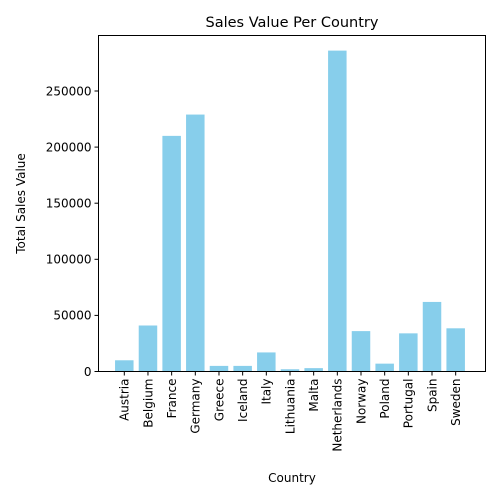 This screenshot has height=500, width=500. Describe the element at coordinates (69, 204) in the screenshot. I see `y-tick-label: 150000` at that location.